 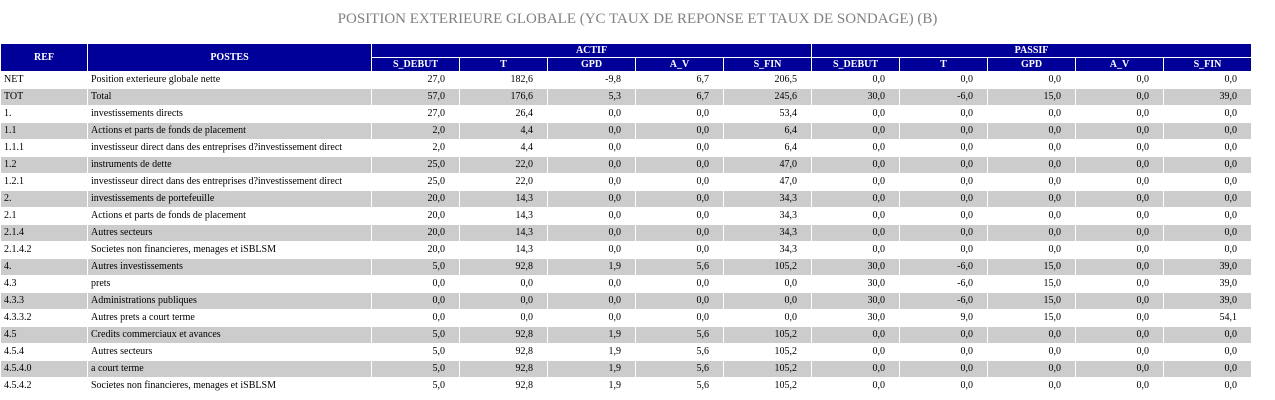 What do you see at coordinates (1032, 50) in the screenshot?
I see `group-header: PASSIF` at bounding box center [1032, 50].